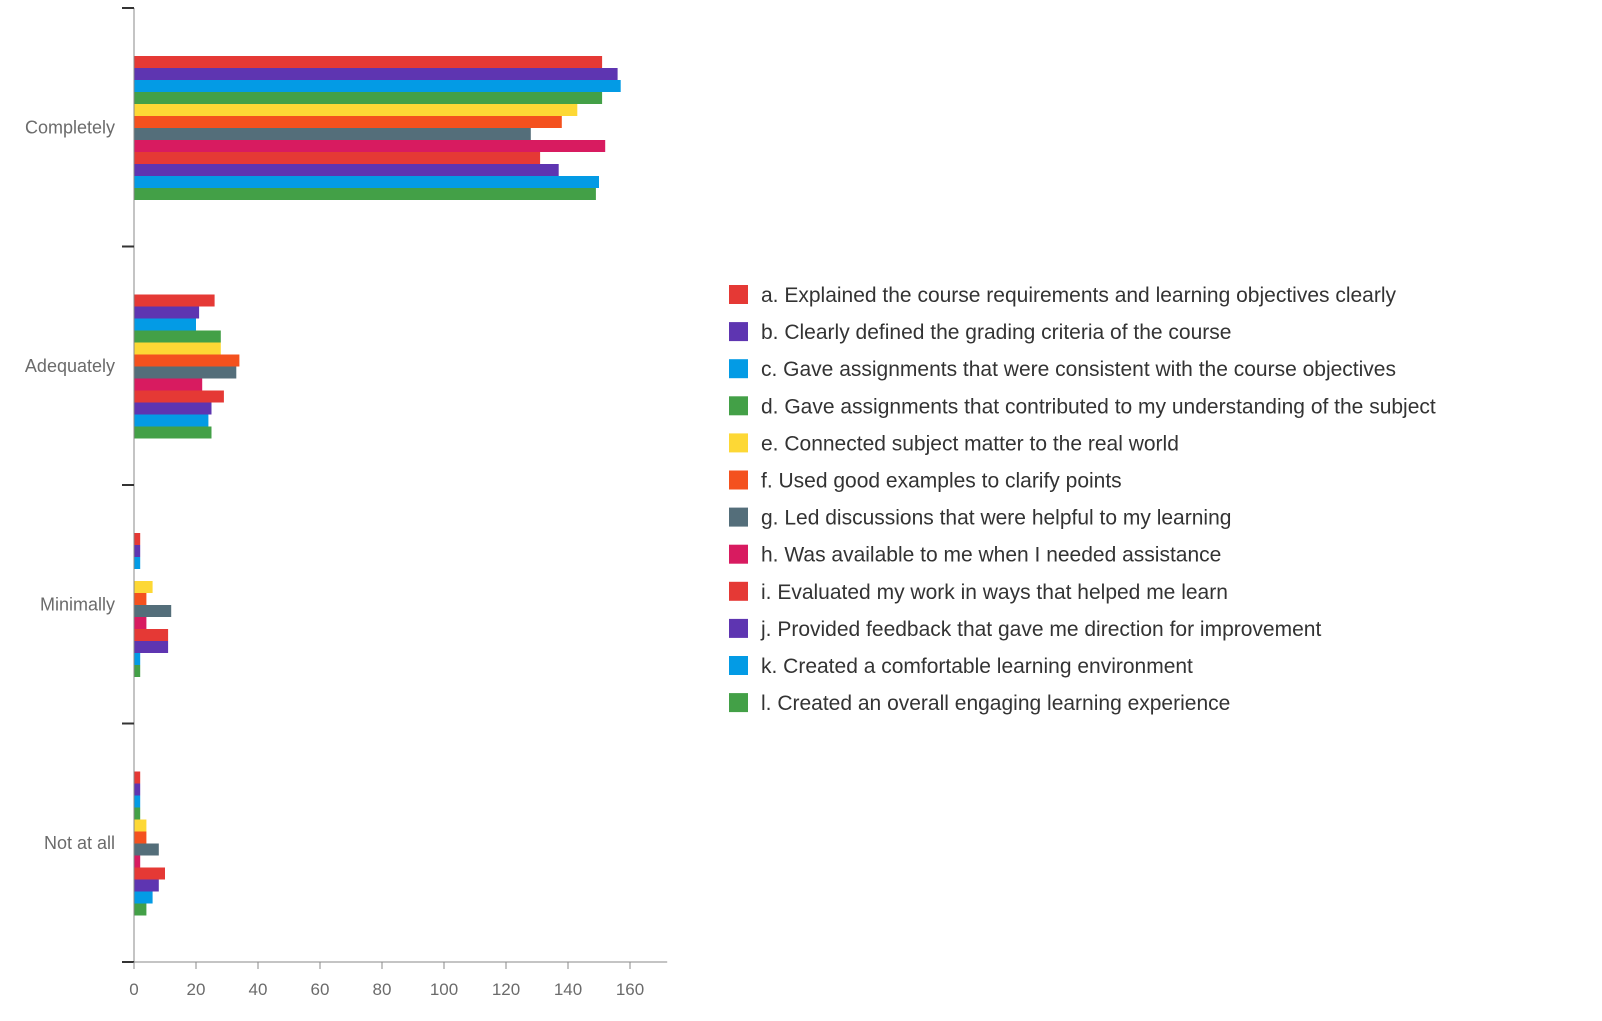 This screenshot has height=1021, width=1602. Describe the element at coordinates (70, 366) in the screenshot. I see `category-label: Adequately` at that location.